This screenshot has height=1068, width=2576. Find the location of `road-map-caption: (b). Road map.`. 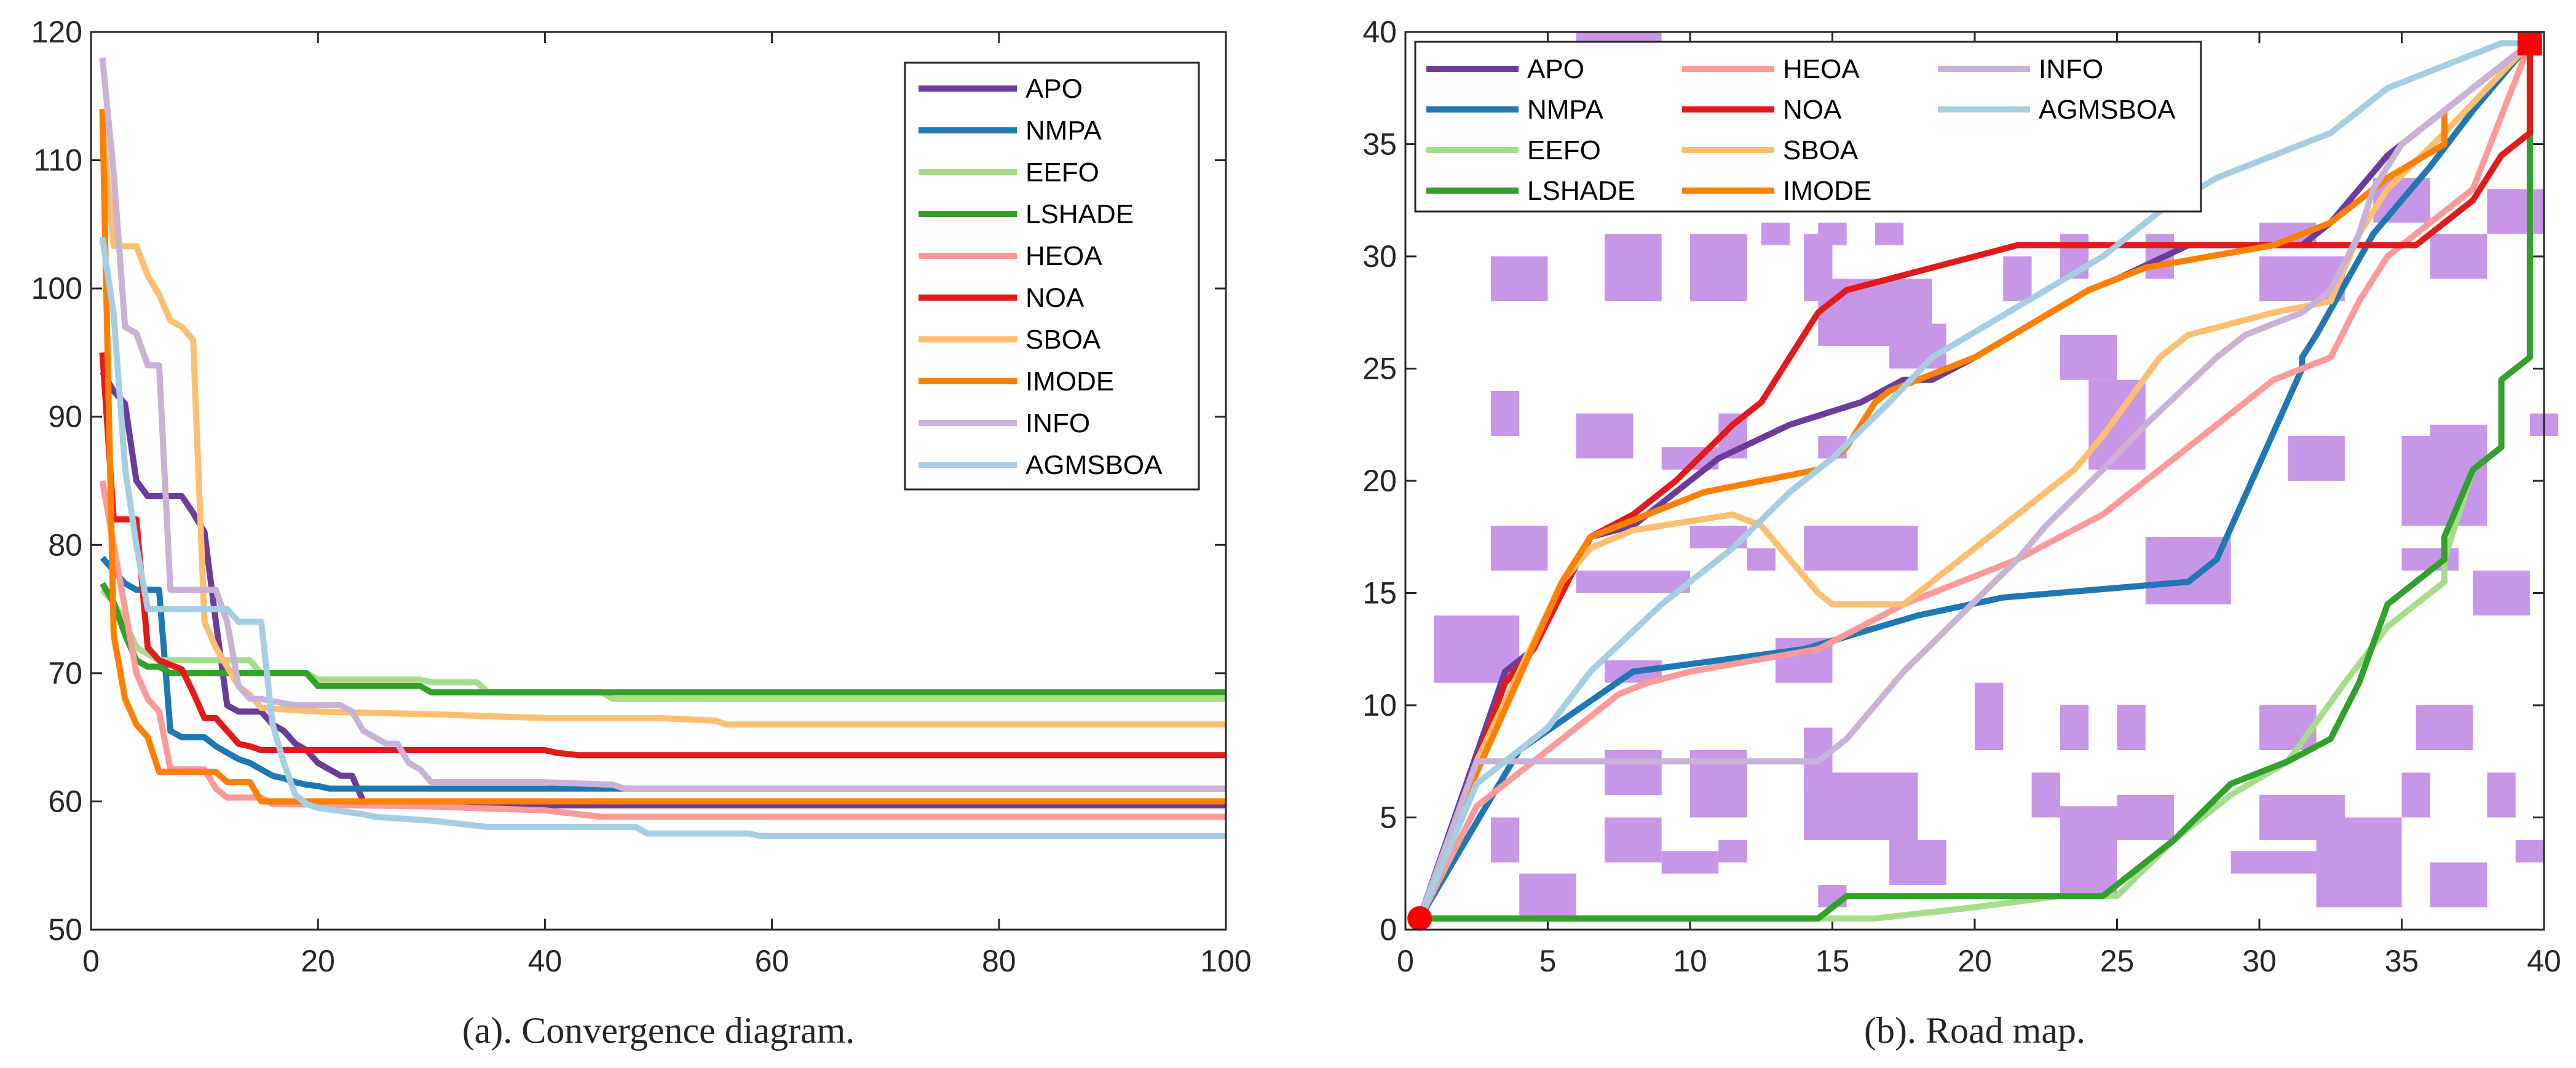

road-map-caption: (b). Road map. is located at coordinates (1975, 1030).